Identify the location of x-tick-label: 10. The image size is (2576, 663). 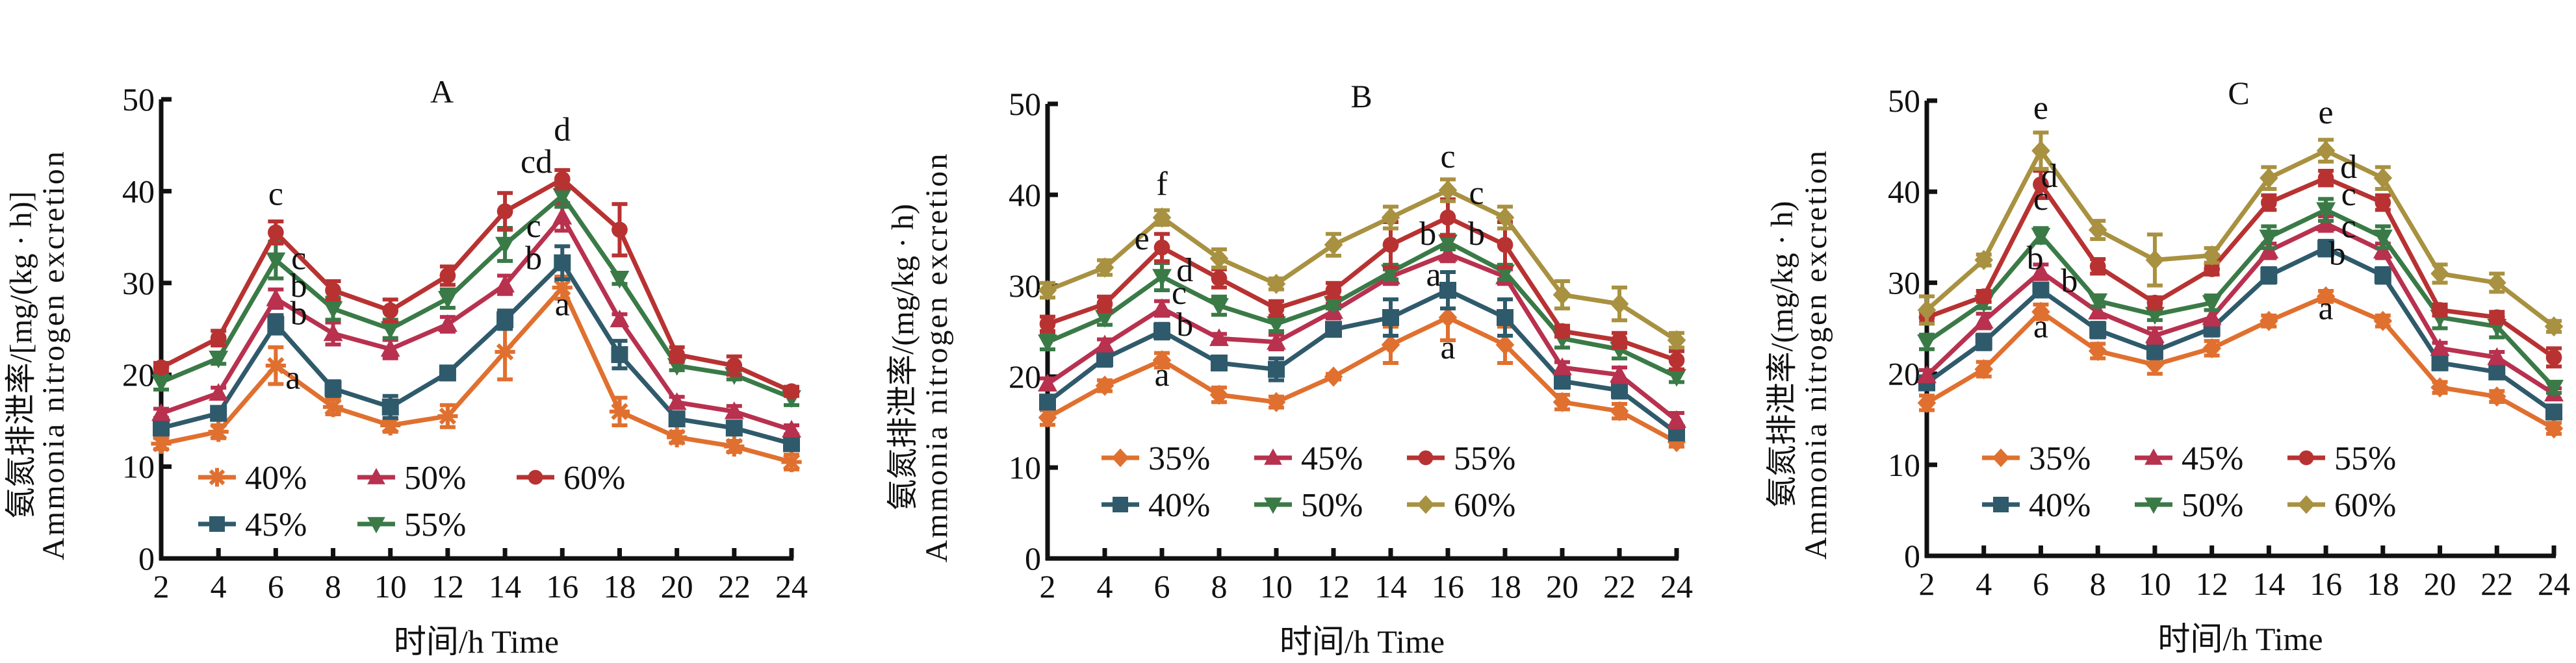
(2155, 584).